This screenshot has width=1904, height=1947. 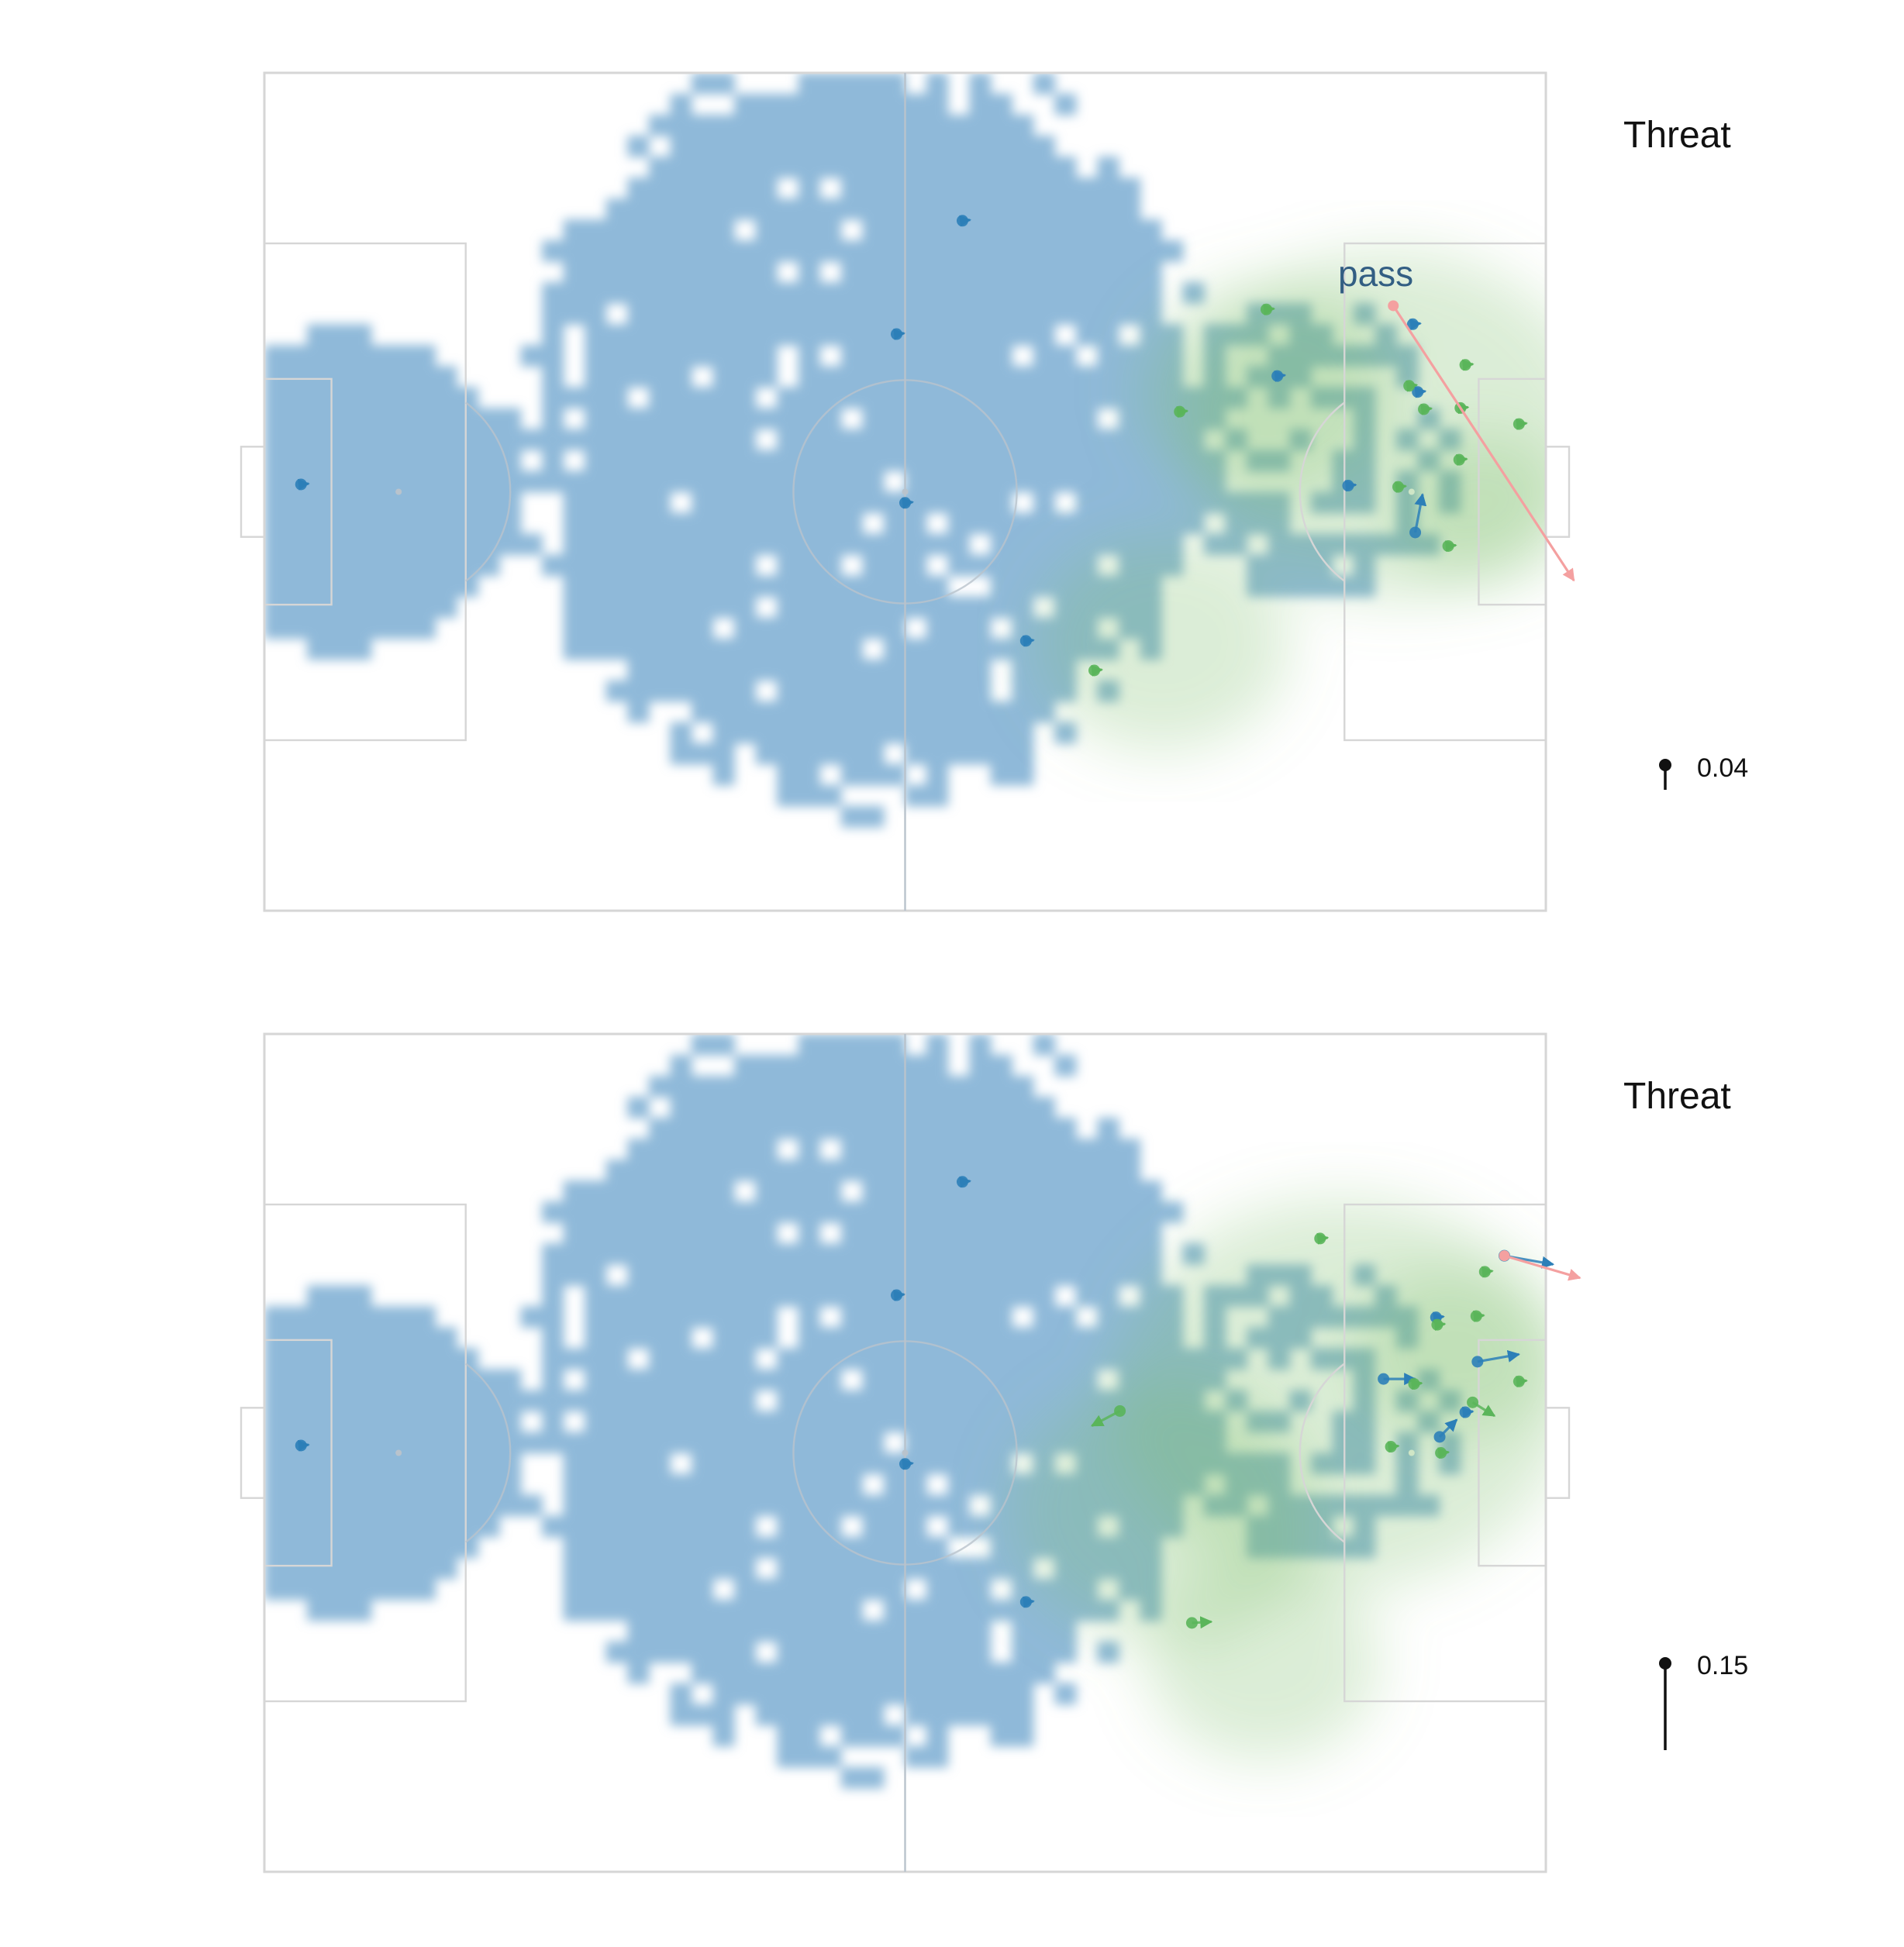 What do you see at coordinates (1309, 1430) in the screenshot?
I see `team-b-players` at bounding box center [1309, 1430].